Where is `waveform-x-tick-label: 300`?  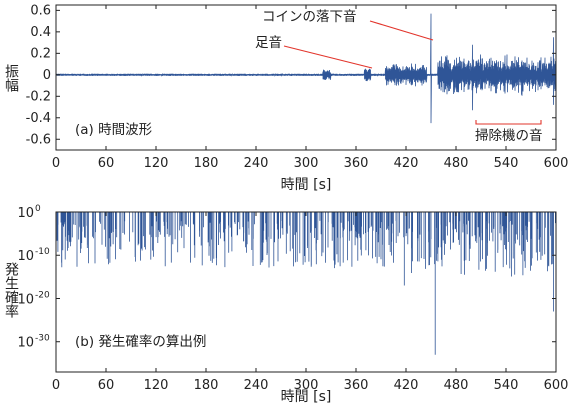 waveform-x-tick-label: 300 is located at coordinates (306, 163).